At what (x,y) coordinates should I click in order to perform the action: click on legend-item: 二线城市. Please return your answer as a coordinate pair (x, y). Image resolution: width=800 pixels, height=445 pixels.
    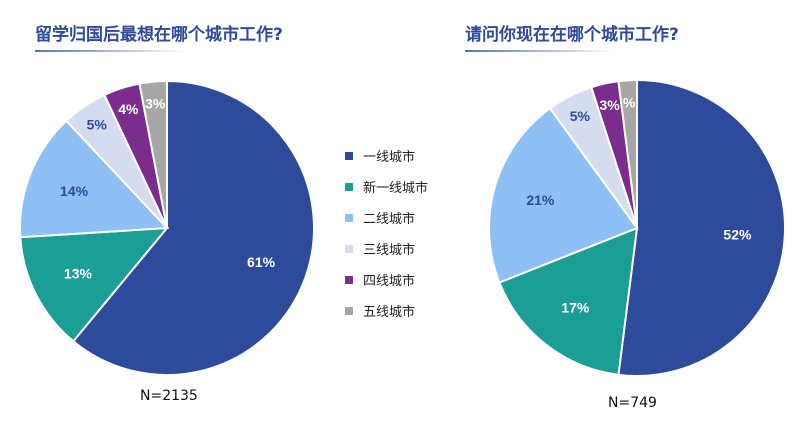
    Looking at the image, I should click on (386, 217).